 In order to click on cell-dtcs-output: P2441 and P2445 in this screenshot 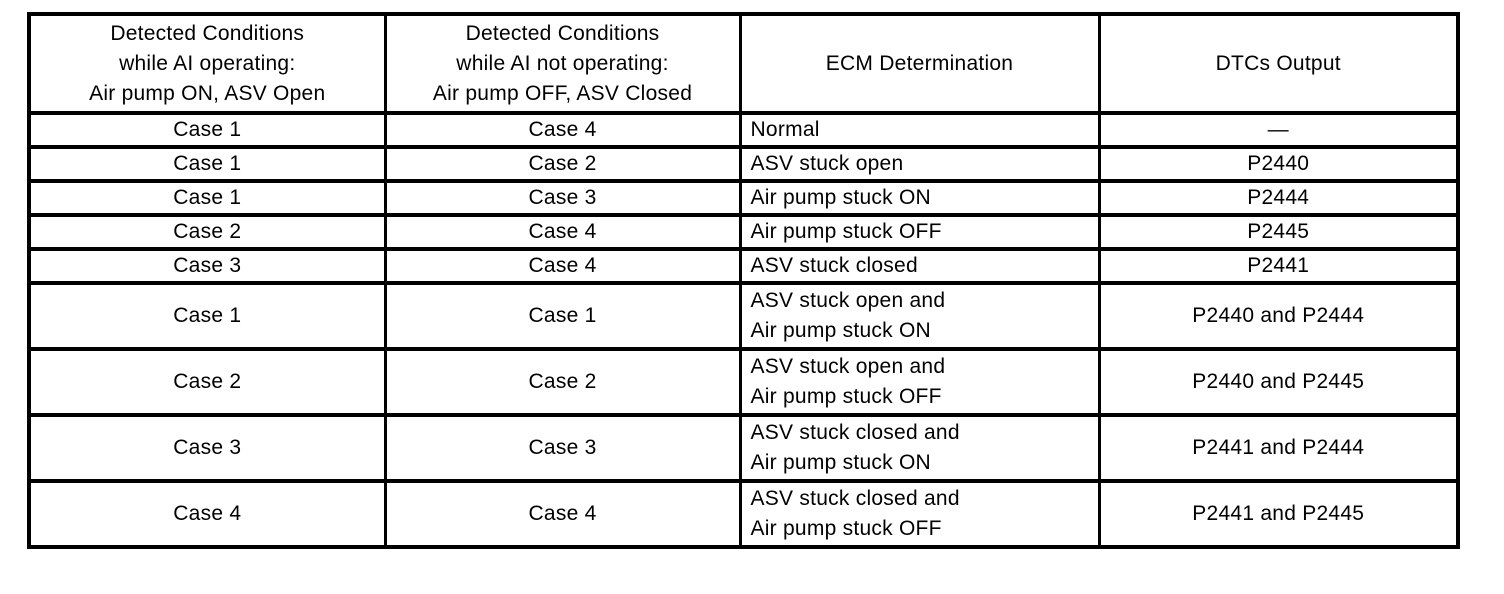, I will do `click(1278, 514)`.